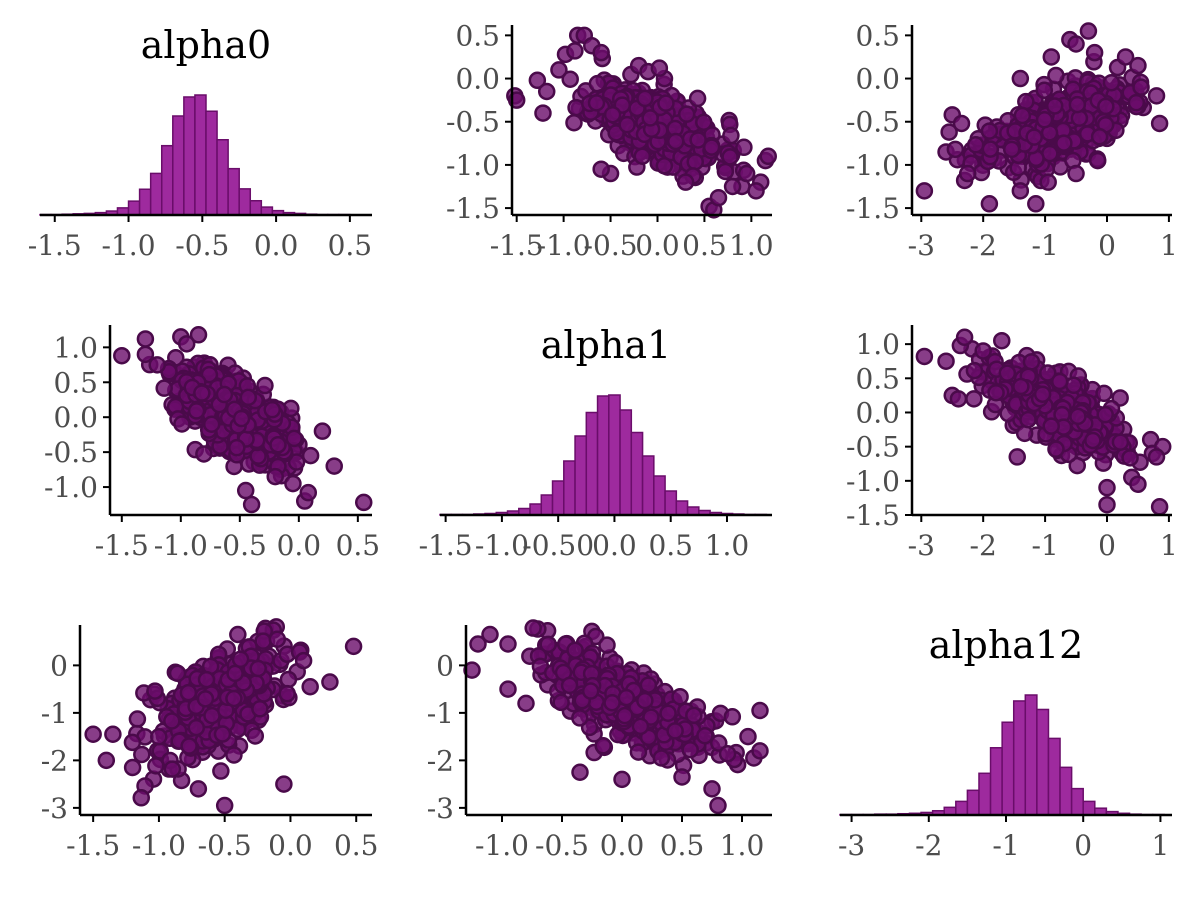 This screenshot has width=1200, height=900. I want to click on y-tick-label: -3, so click(54, 808).